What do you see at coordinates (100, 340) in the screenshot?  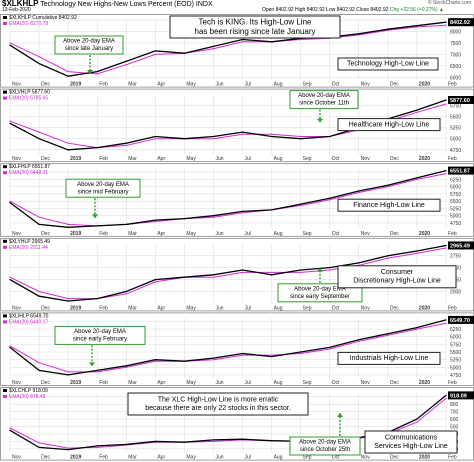 I see `annotation-callout-text: since early February` at bounding box center [100, 340].